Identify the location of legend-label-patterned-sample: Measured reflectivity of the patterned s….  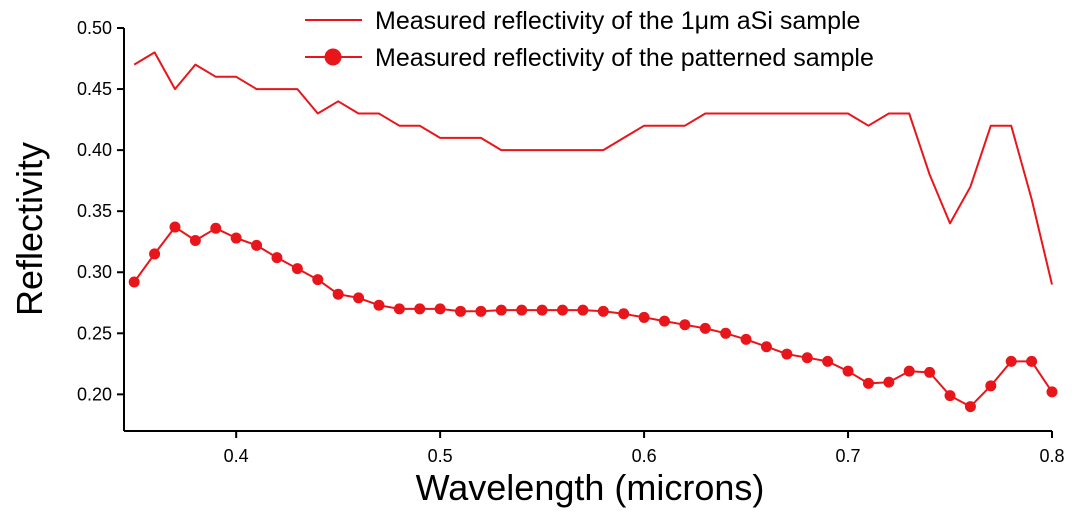
(624, 58).